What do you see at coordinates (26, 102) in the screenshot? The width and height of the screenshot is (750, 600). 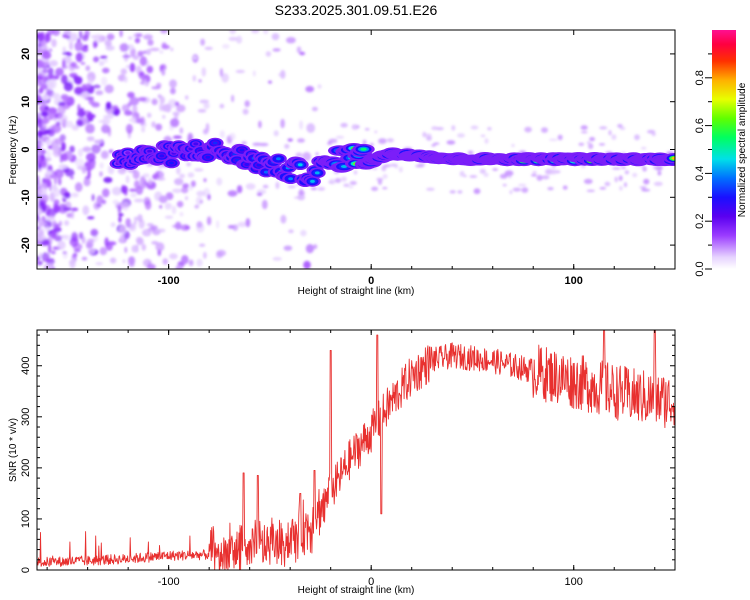 I see `spectrogram-y-tick-label: 10` at bounding box center [26, 102].